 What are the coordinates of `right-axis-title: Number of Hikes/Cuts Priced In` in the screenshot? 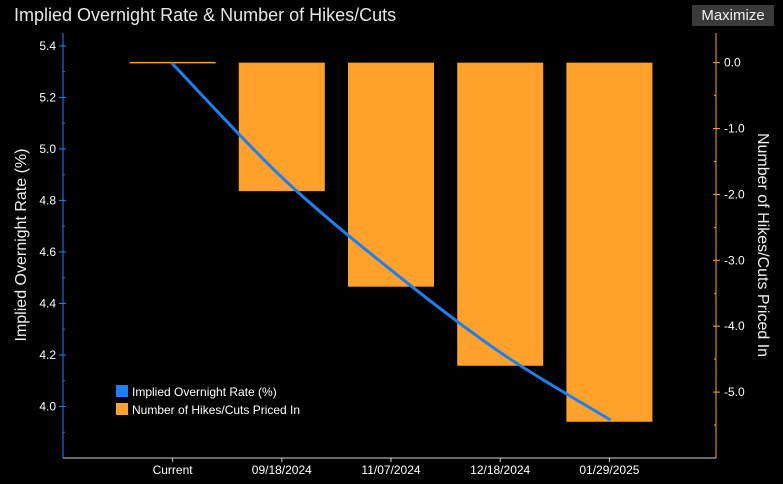 It's located at (762, 245).